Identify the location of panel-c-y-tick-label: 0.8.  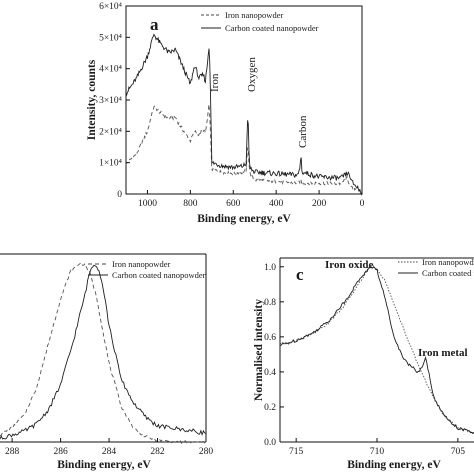
(270, 303).